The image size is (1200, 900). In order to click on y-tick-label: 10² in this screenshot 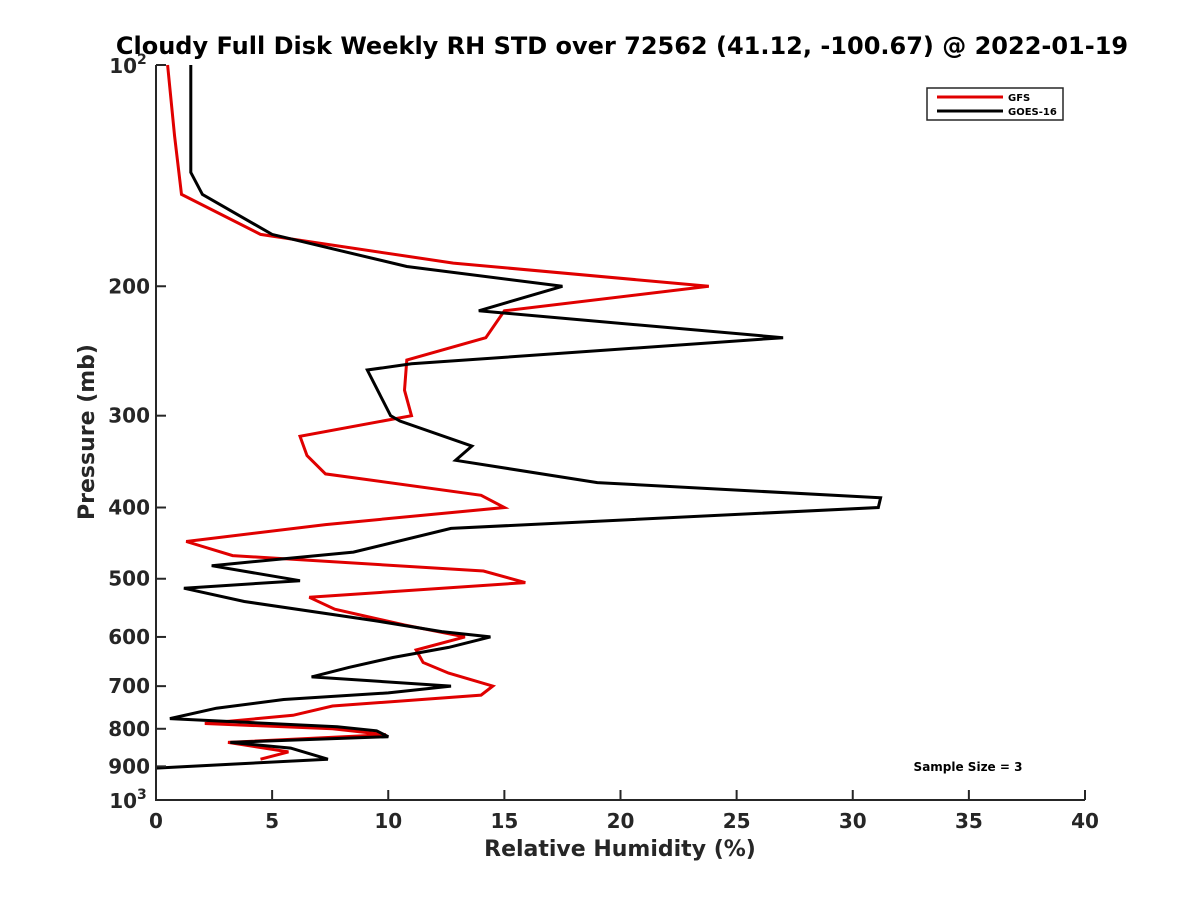, I will do `click(128, 65)`.